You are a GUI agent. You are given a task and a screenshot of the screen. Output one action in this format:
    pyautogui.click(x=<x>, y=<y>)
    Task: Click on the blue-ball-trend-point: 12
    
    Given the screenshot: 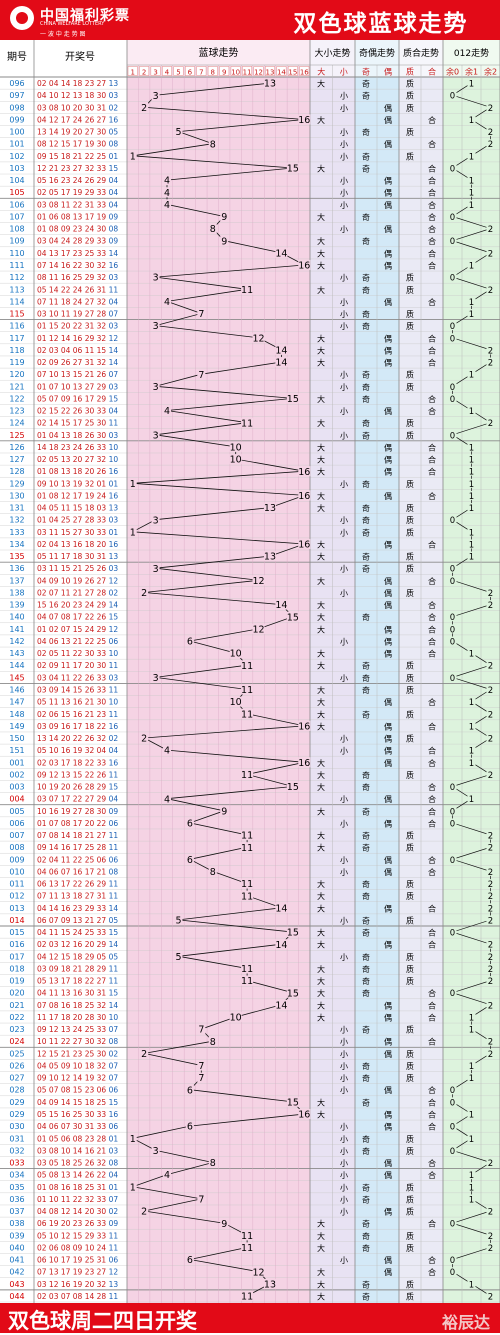 What is the action you would take?
    pyautogui.click(x=258, y=1272)
    